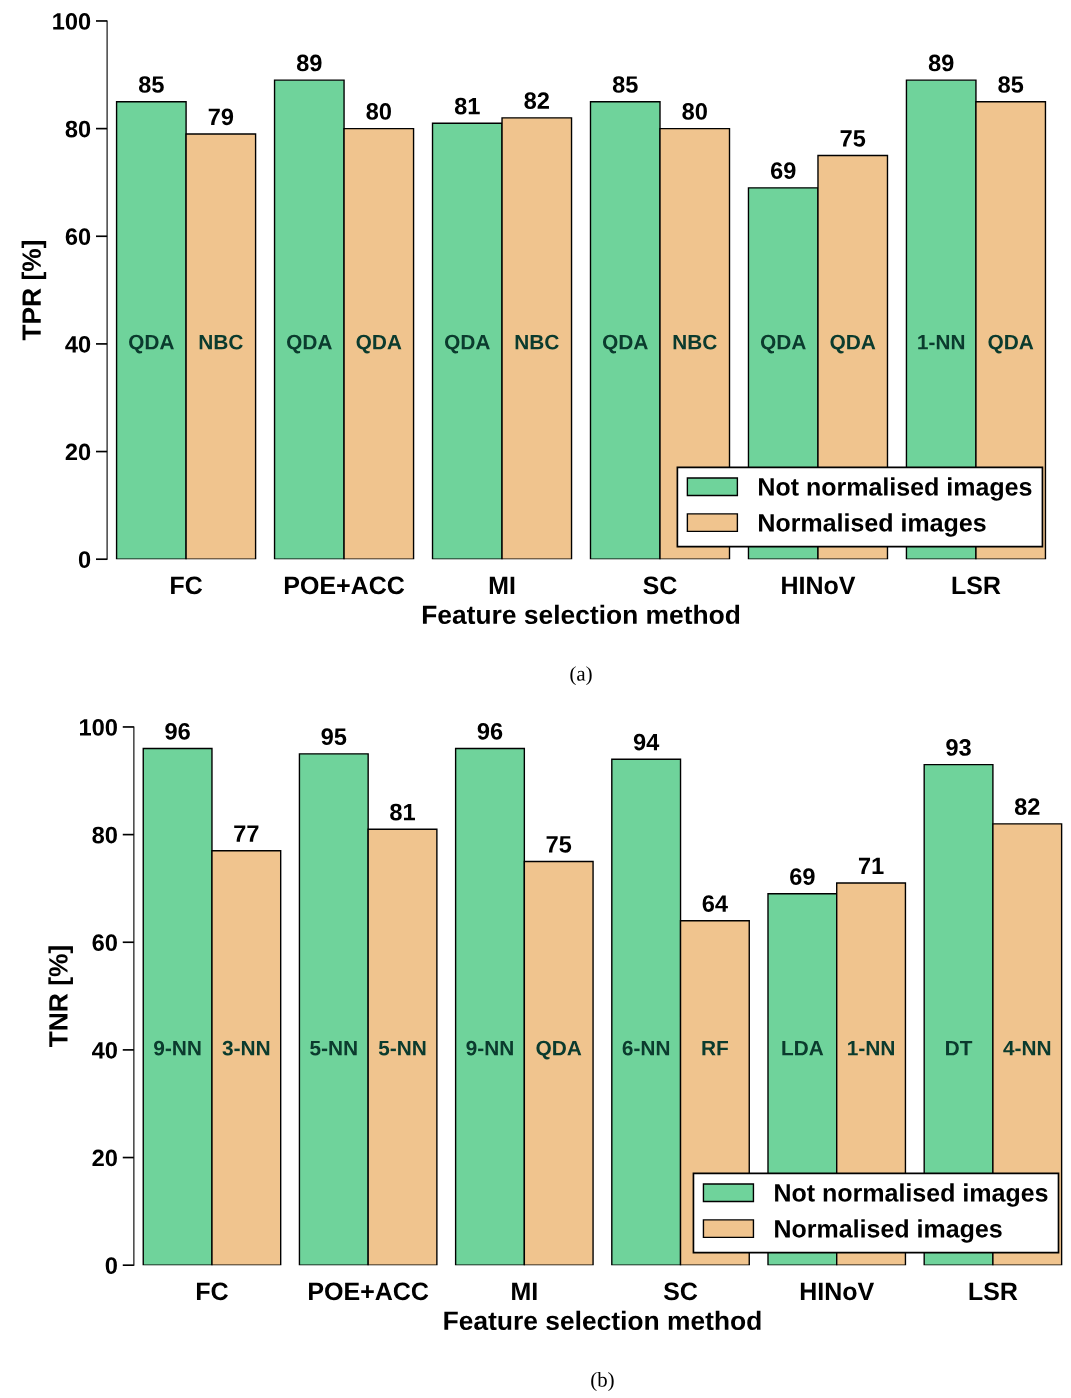 The width and height of the screenshot is (1071, 1398). Describe the element at coordinates (1027, 1048) in the screenshot. I see `annotation: 4-NN` at that location.